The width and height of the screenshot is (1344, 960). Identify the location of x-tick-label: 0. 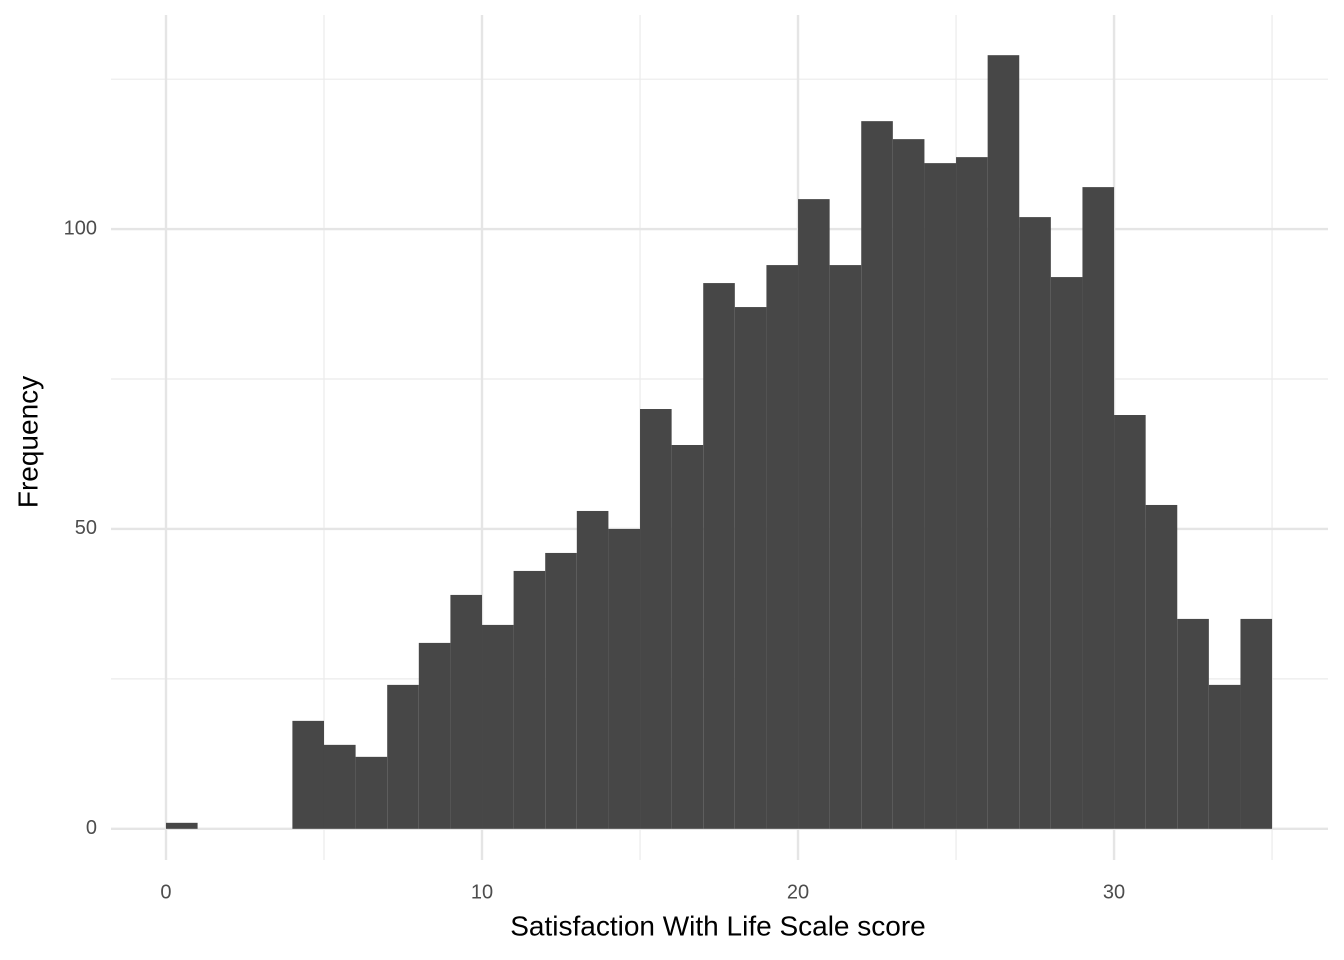
(165, 892).